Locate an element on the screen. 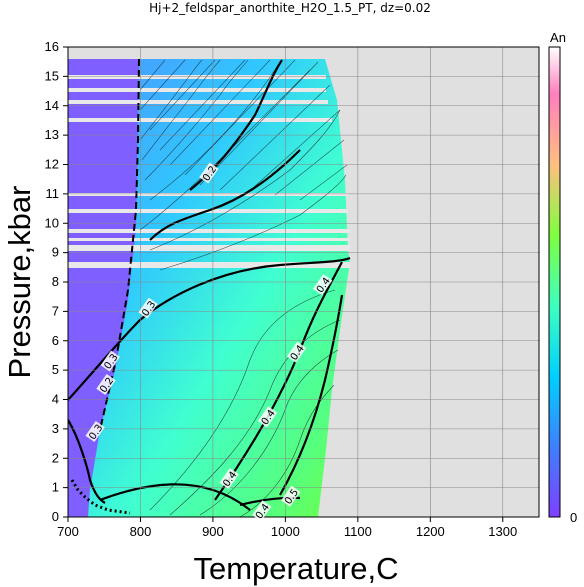 The image size is (584, 587). y-tick-label: 16 is located at coordinates (52, 46).